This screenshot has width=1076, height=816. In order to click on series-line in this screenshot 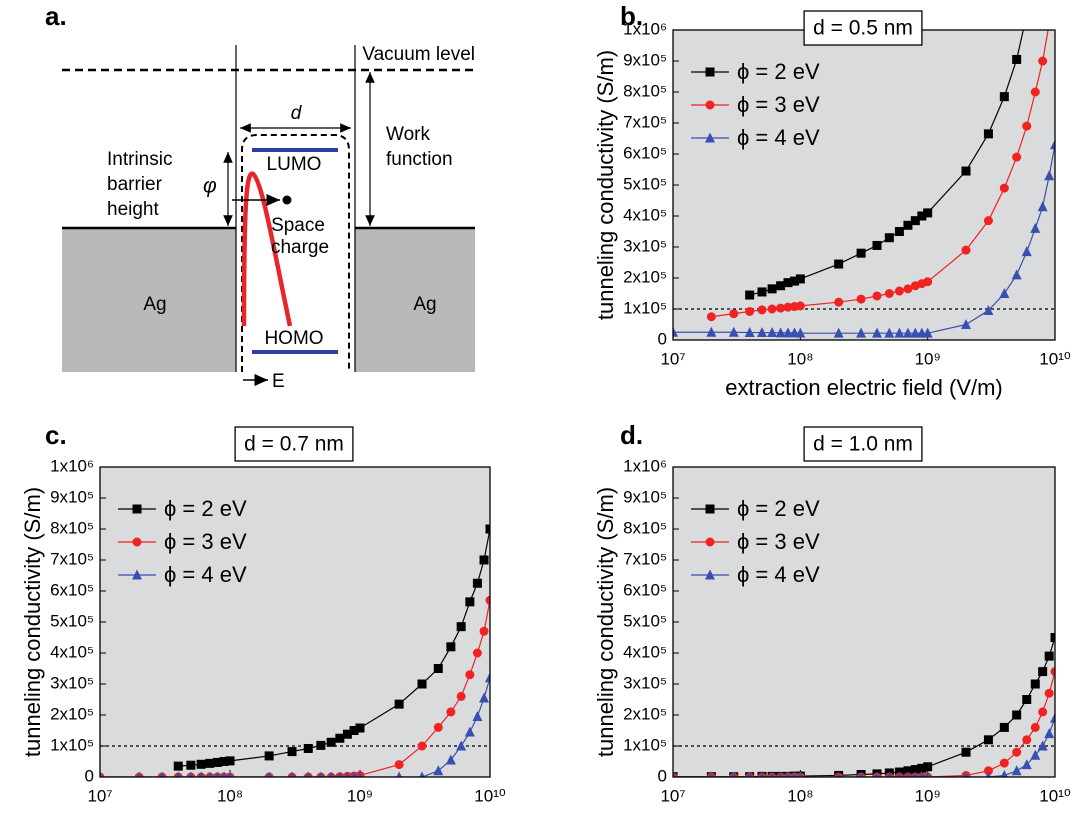, I will do `click(864, 724)`.